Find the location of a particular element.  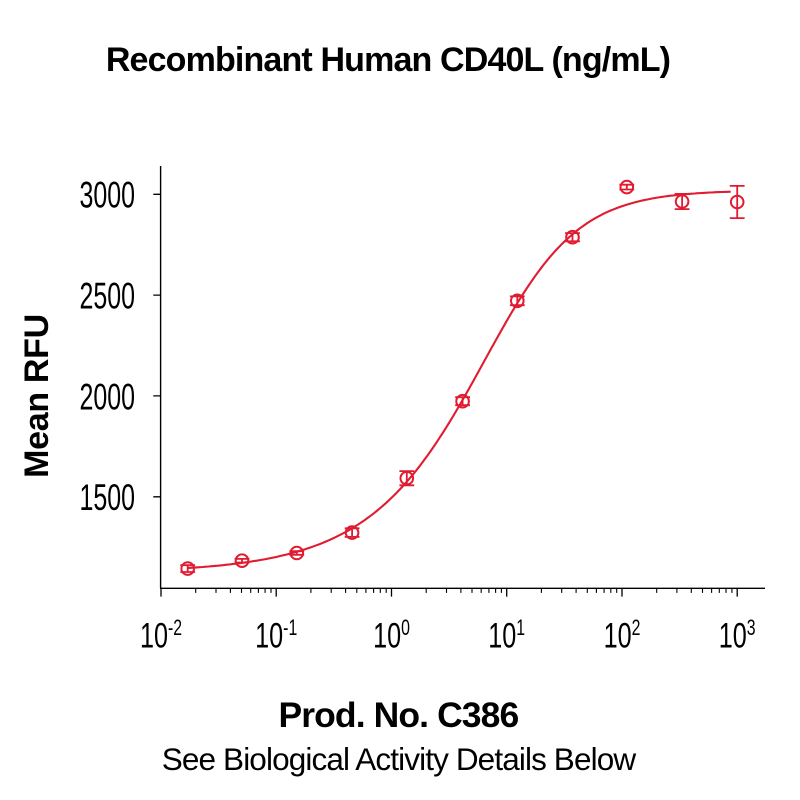

svg-text: 3000 is located at coordinates (107, 195).